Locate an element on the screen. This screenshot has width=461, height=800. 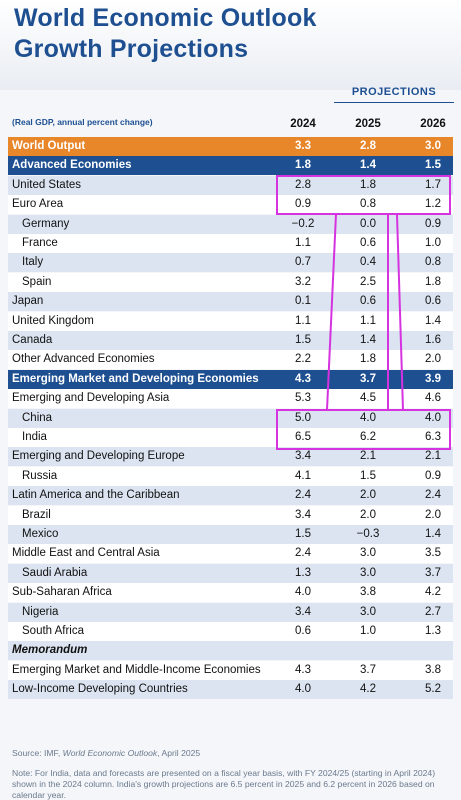
cell-value: 2.0 is located at coordinates (368, 495).